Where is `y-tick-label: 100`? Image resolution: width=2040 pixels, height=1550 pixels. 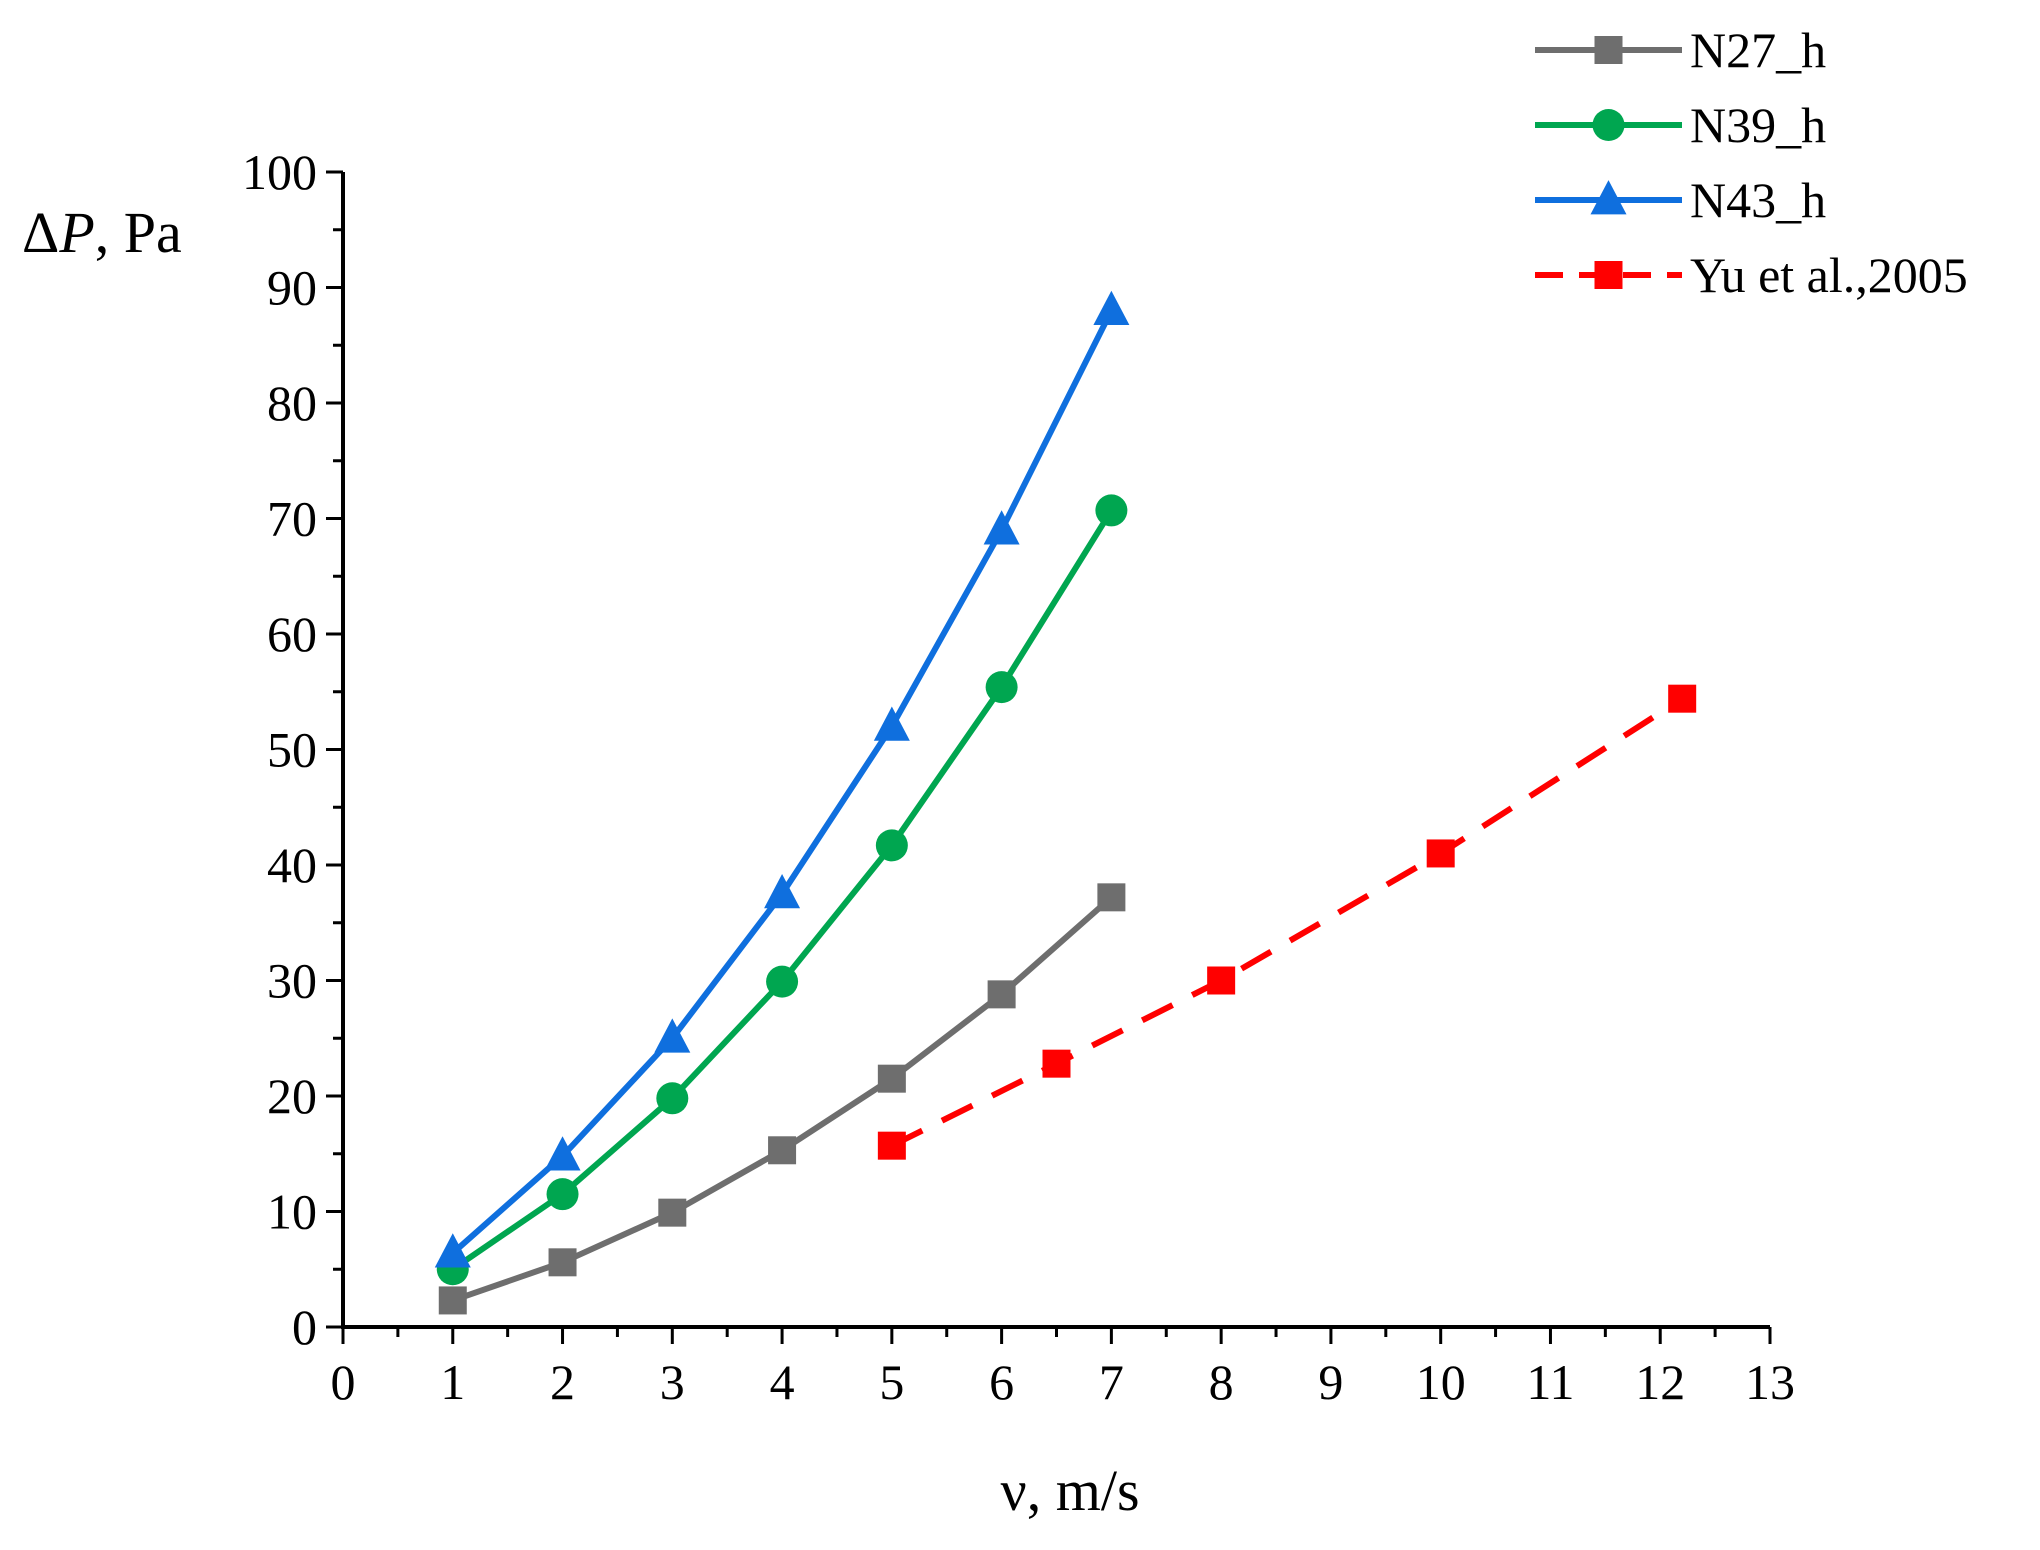
y-tick-label: 100 is located at coordinates (279, 172).